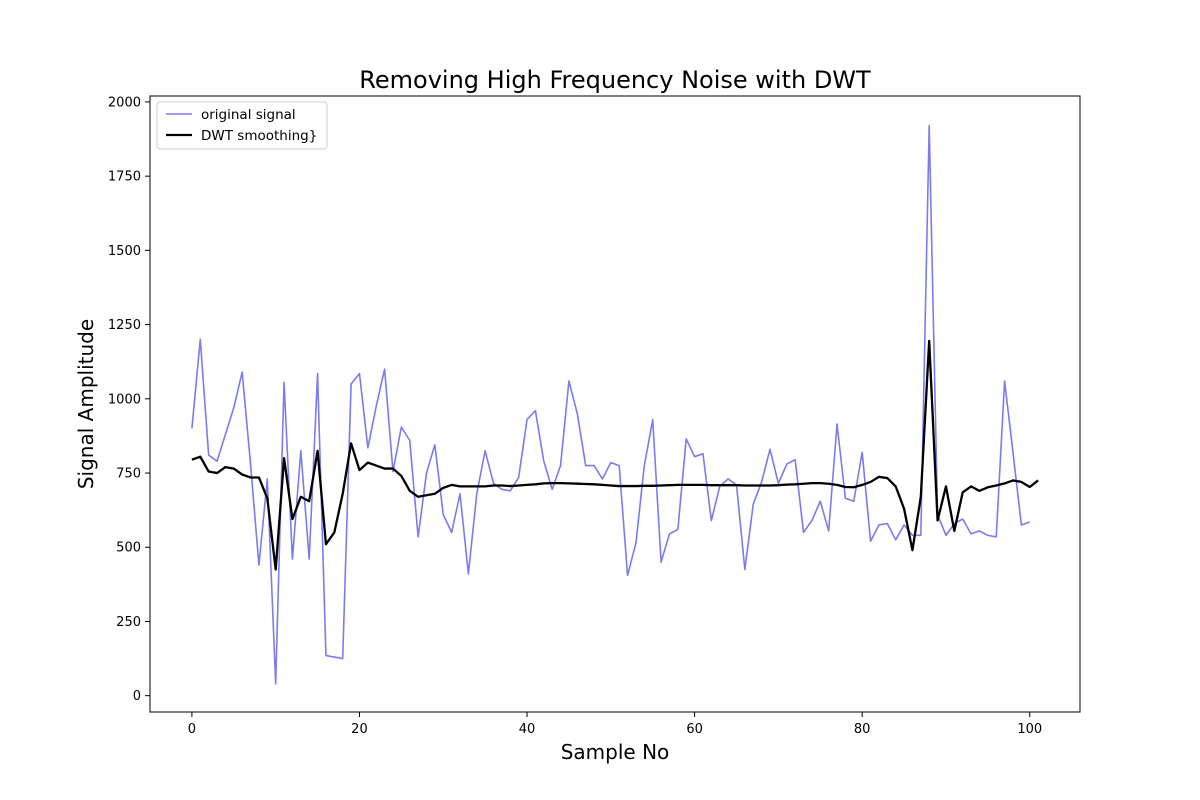  Describe the element at coordinates (615, 752) in the screenshot. I see `x-axis-label: Sample No` at that location.